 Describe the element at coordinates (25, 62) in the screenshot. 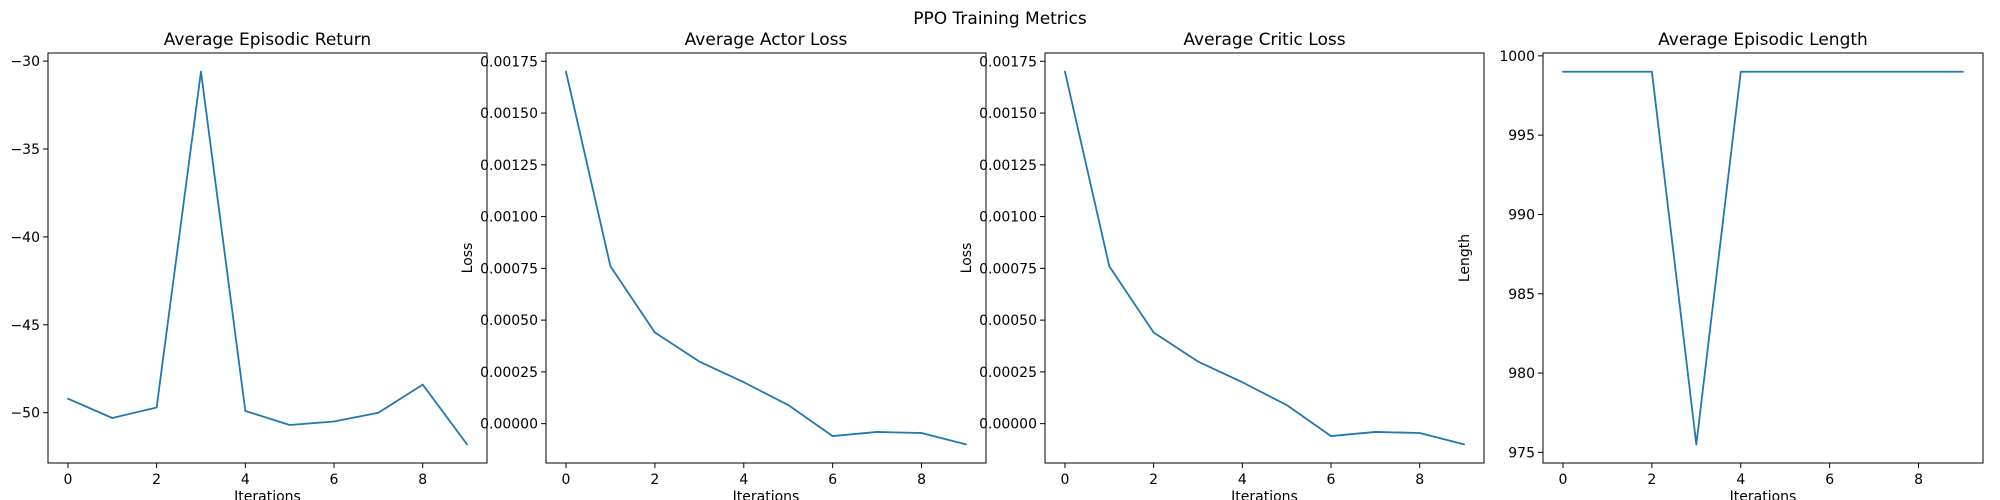

I see `y-tick-label: −30` at that location.